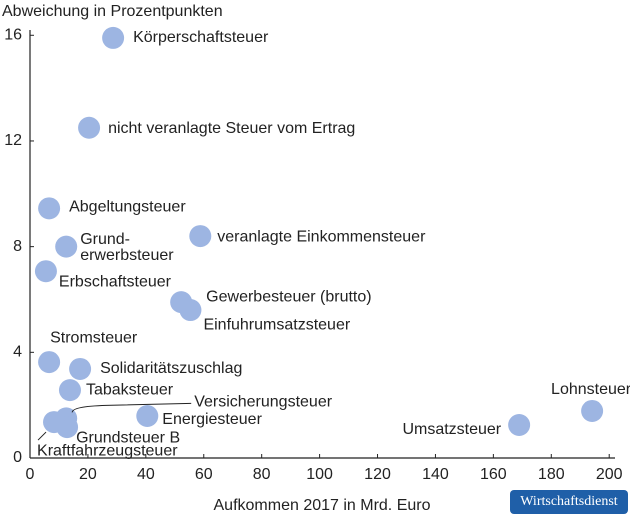 This screenshot has width=630, height=522. I want to click on x-tick-label: 80, so click(262, 474).